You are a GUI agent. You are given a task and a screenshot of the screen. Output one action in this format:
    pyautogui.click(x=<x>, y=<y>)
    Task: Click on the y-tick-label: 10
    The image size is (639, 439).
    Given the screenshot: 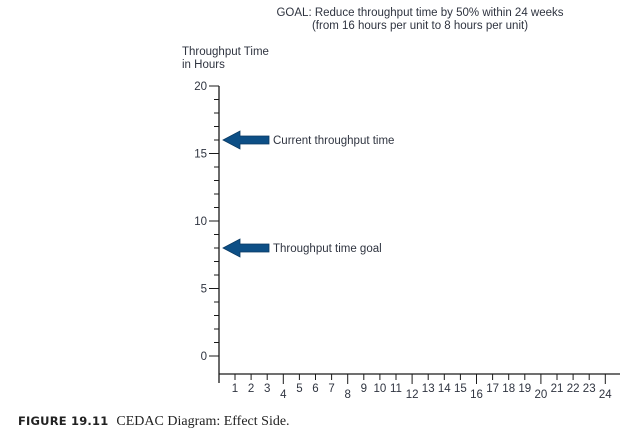 What is the action you would take?
    pyautogui.click(x=200, y=222)
    